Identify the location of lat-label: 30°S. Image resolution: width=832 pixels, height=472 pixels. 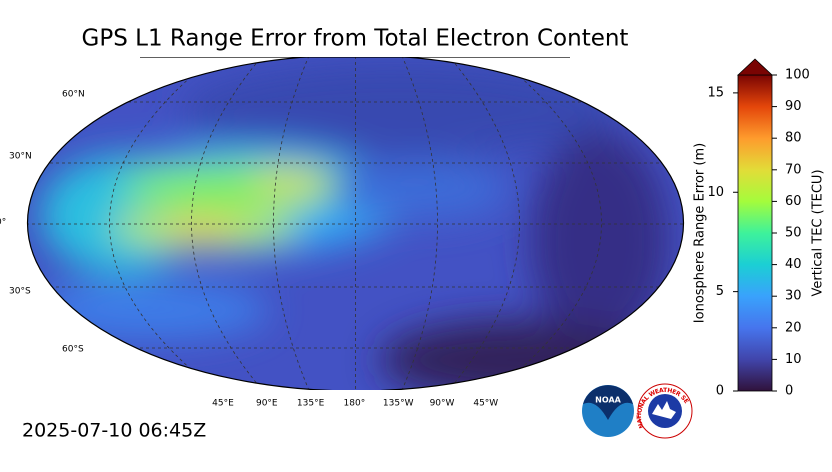
(20, 292).